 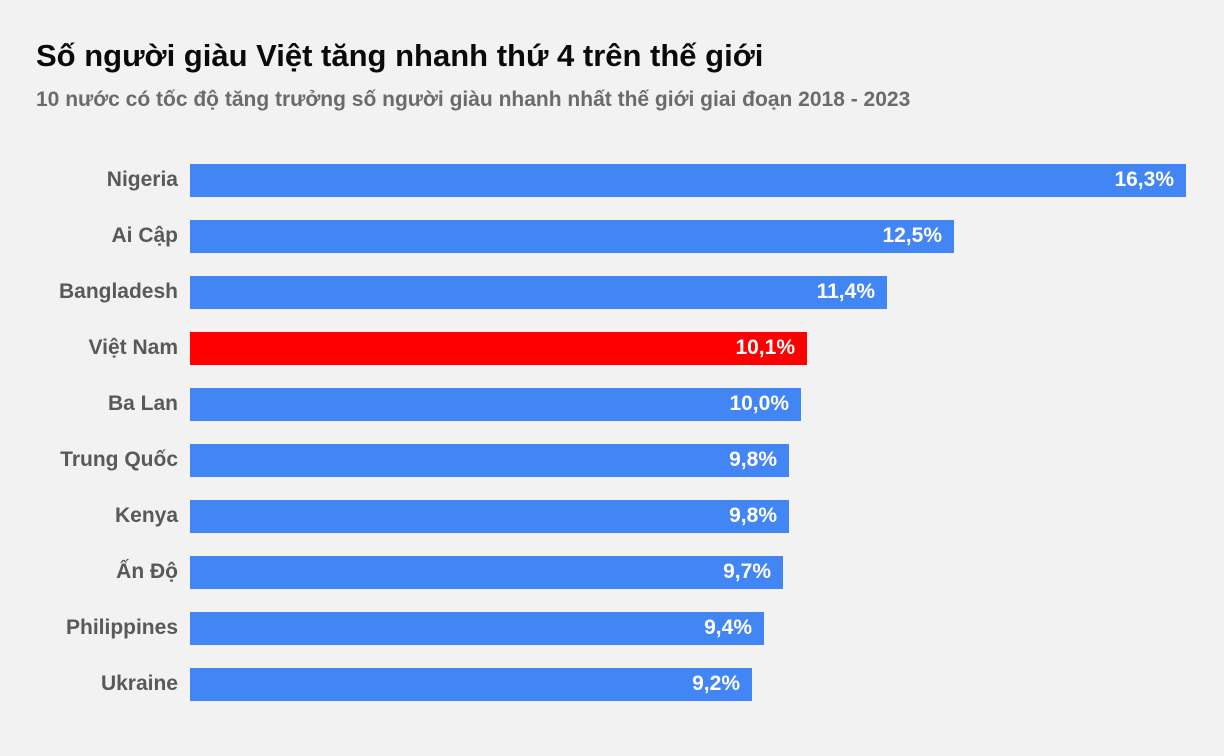 What do you see at coordinates (912, 236) in the screenshot?
I see `value-label: 12,5%` at bounding box center [912, 236].